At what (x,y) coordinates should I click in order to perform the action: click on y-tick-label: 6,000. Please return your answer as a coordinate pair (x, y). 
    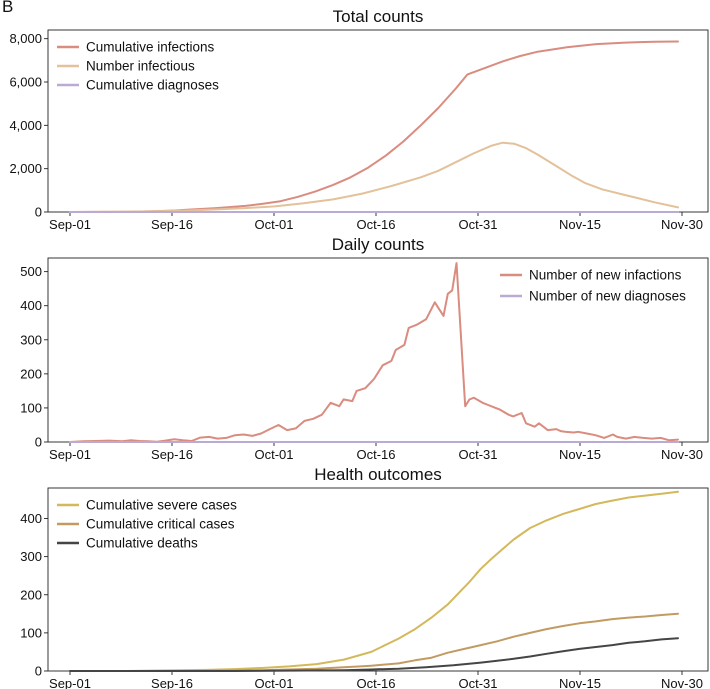
    Looking at the image, I should click on (25, 82).